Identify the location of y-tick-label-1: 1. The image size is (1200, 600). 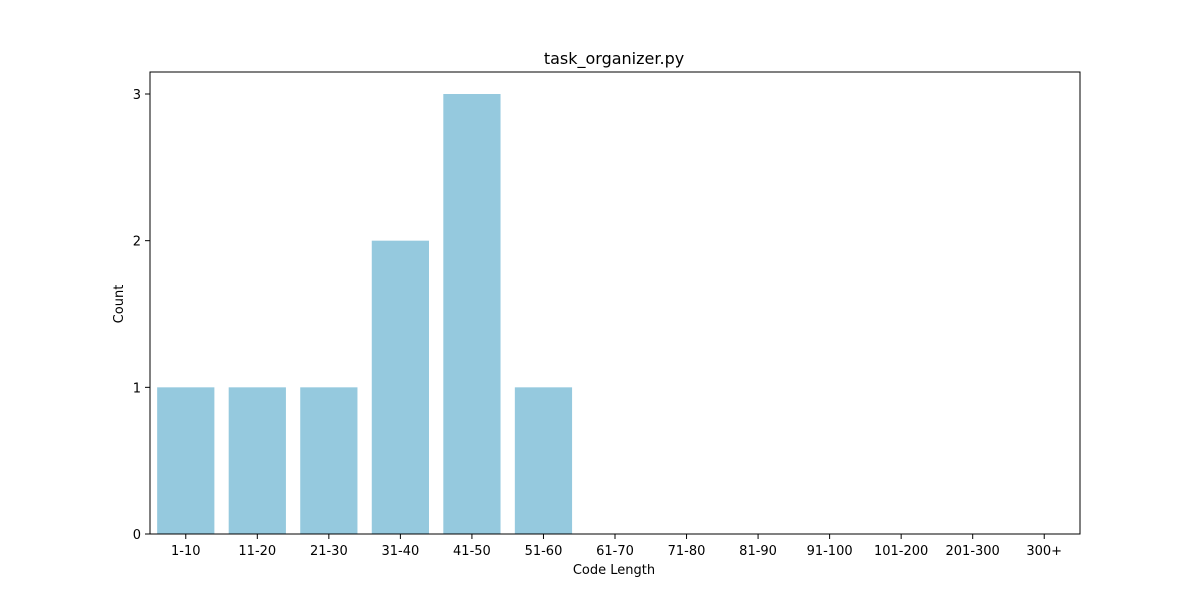
(137, 388).